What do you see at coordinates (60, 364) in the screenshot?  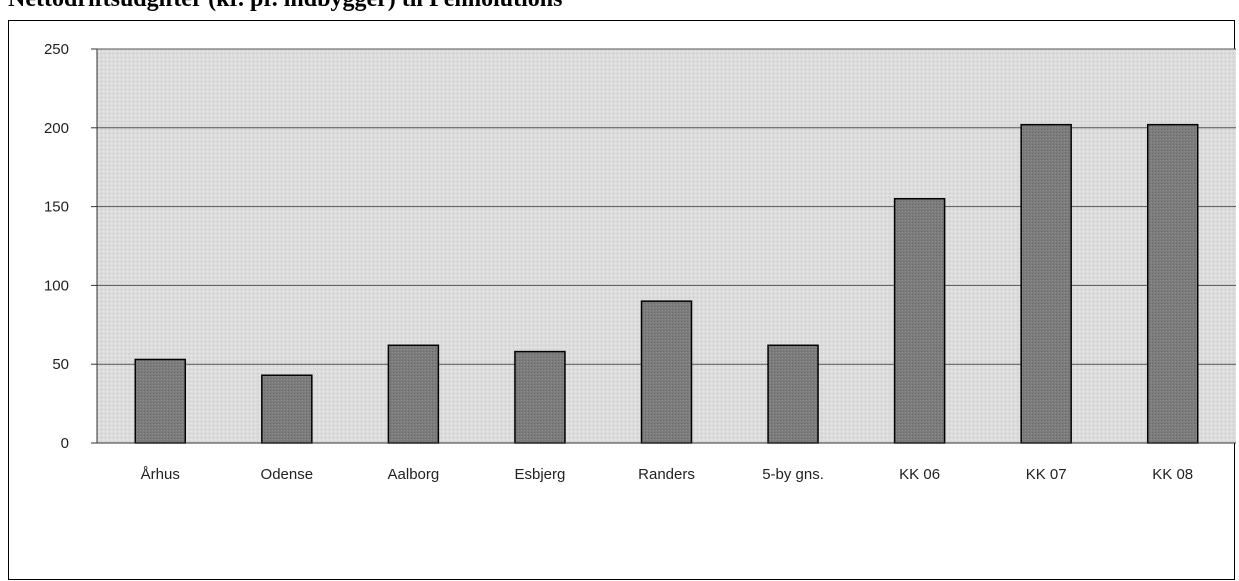 I see `y-tick-label: 50` at bounding box center [60, 364].